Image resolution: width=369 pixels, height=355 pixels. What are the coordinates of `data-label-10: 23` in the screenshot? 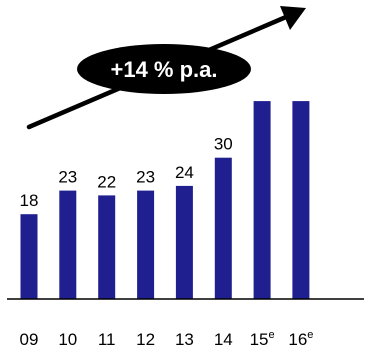 It's located at (67, 177).